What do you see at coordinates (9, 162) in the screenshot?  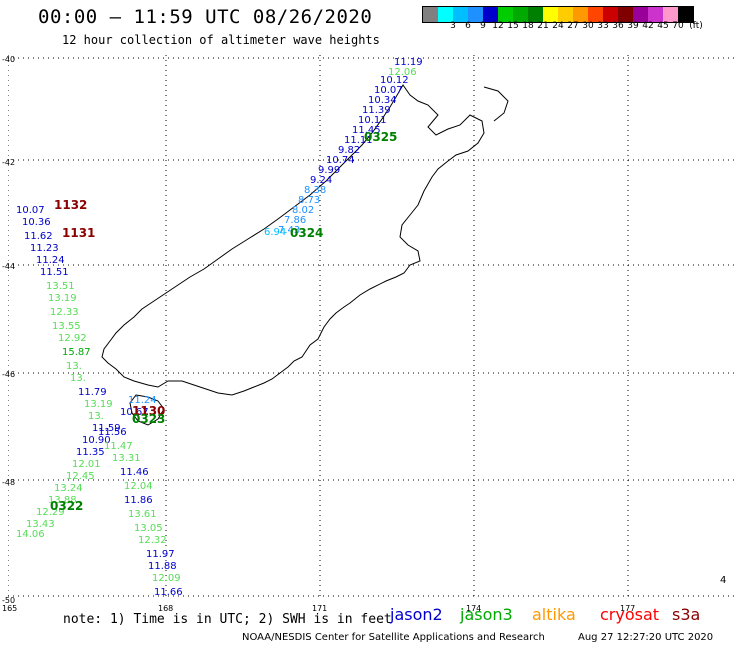 I see `latitude-label: -42` at bounding box center [9, 162].